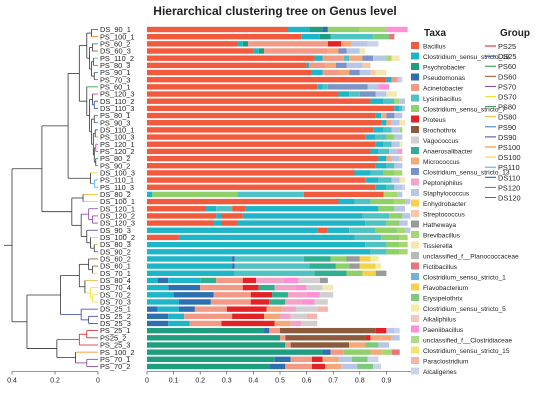 The width and height of the screenshot is (550, 413). I want to click on sample-label: PS_70_2, so click(115, 366).